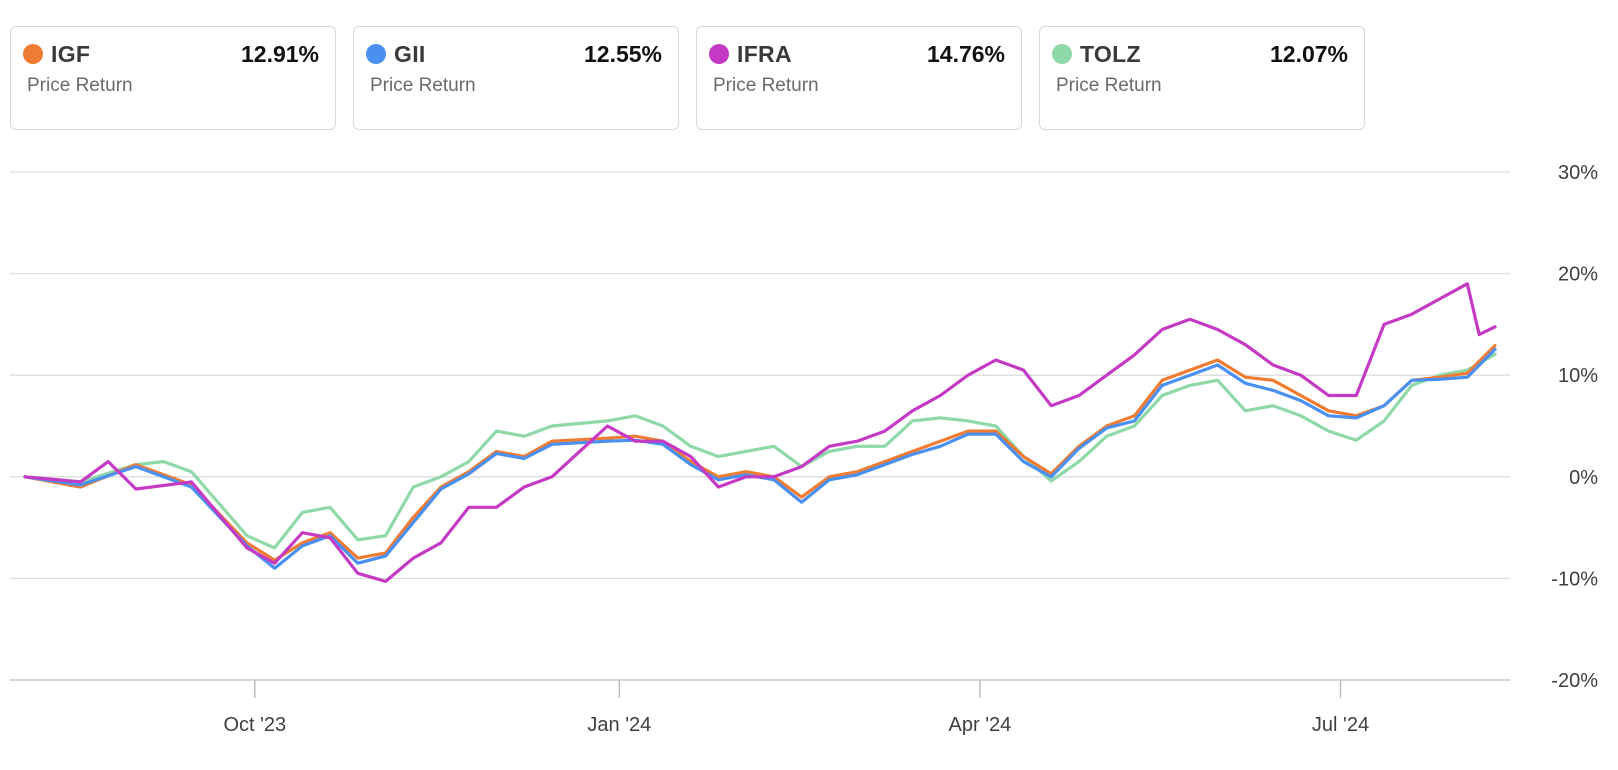  Describe the element at coordinates (980, 725) in the screenshot. I see `x-tick-label: Apr '24` at that location.